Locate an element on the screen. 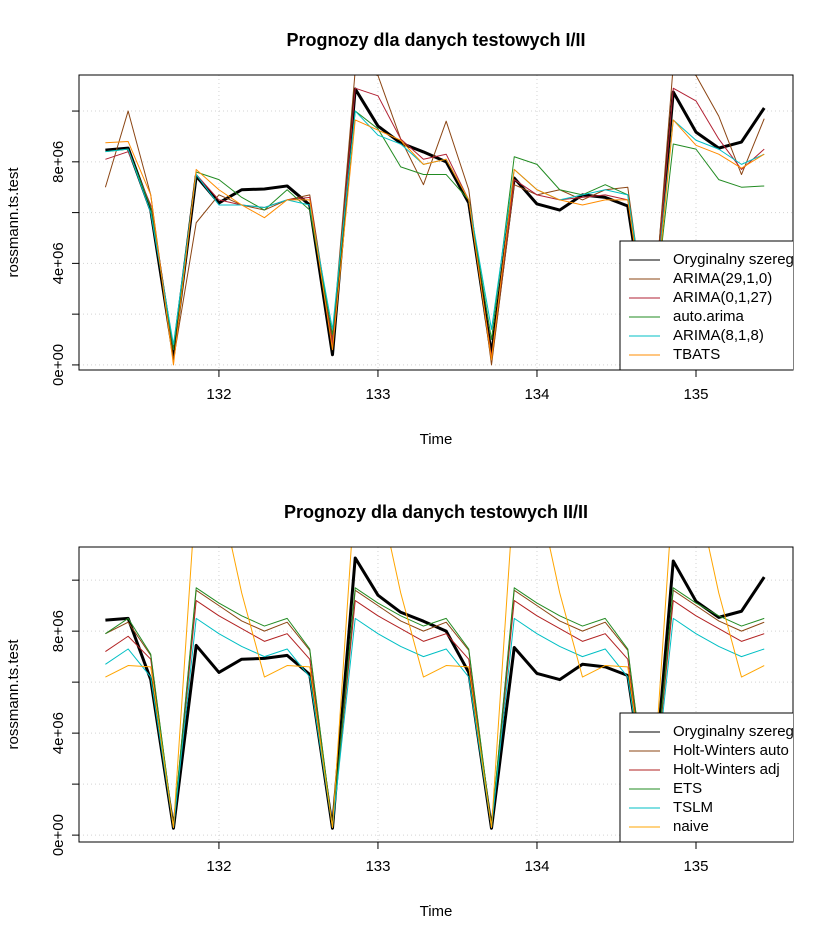  legend-label: TSLM is located at coordinates (693, 807).